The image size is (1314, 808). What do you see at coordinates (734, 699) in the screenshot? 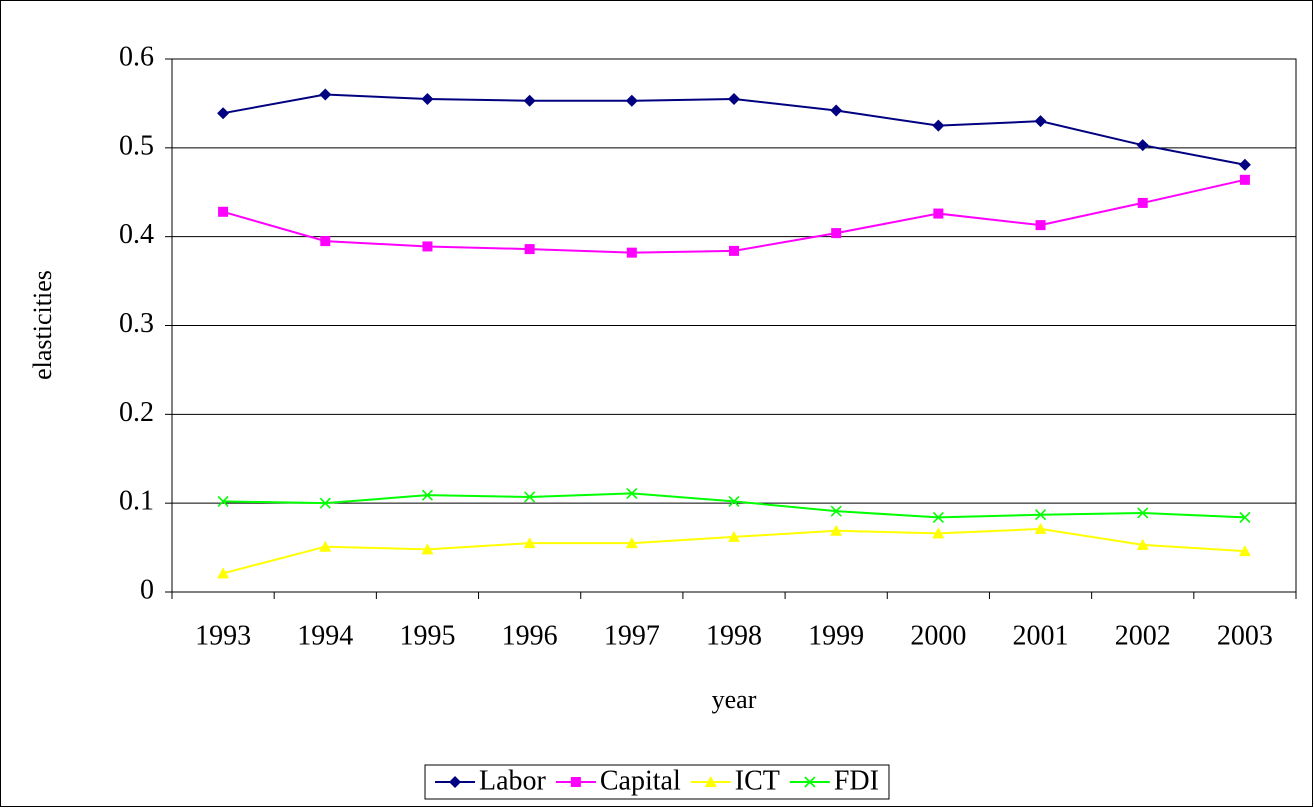
I see `x-axis-title: year` at bounding box center [734, 699].